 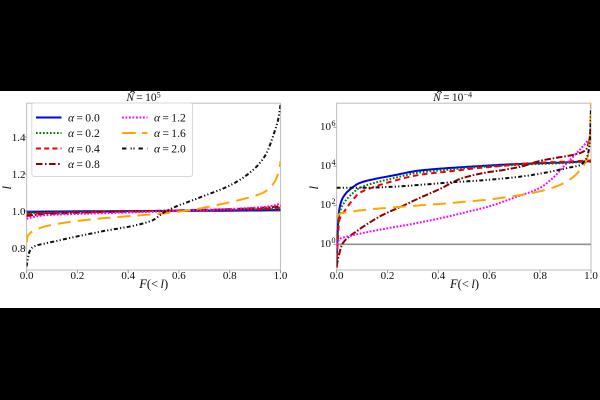 I want to click on svg-text: 1.4, so click(x=19, y=138).